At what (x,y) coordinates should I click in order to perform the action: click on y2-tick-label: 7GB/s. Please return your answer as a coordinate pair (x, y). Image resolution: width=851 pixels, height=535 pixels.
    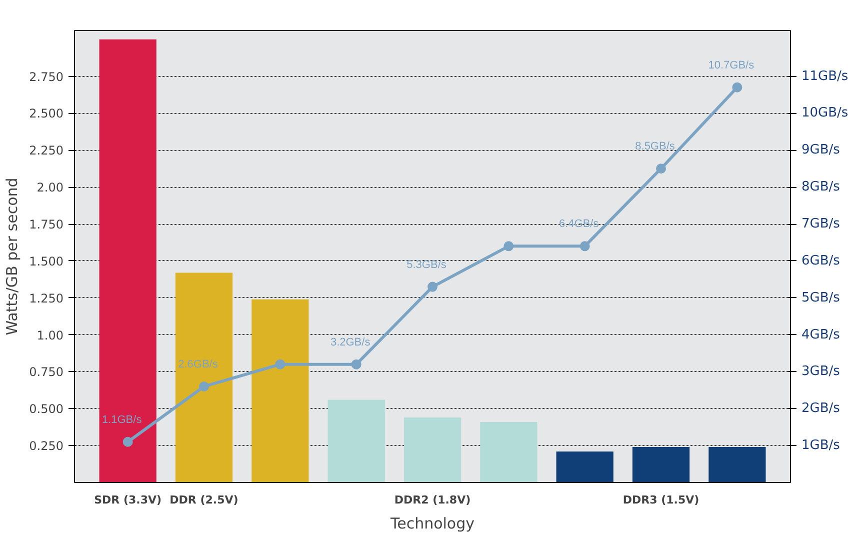
    Looking at the image, I should click on (821, 224).